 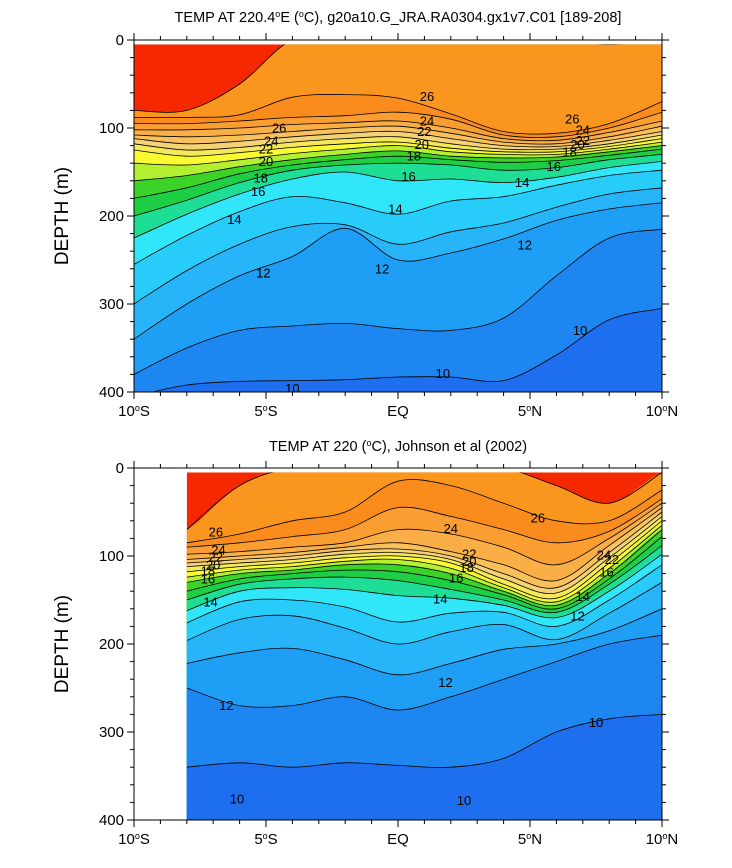 What do you see at coordinates (445, 682) in the screenshot?
I see `contour-label: 12` at bounding box center [445, 682].